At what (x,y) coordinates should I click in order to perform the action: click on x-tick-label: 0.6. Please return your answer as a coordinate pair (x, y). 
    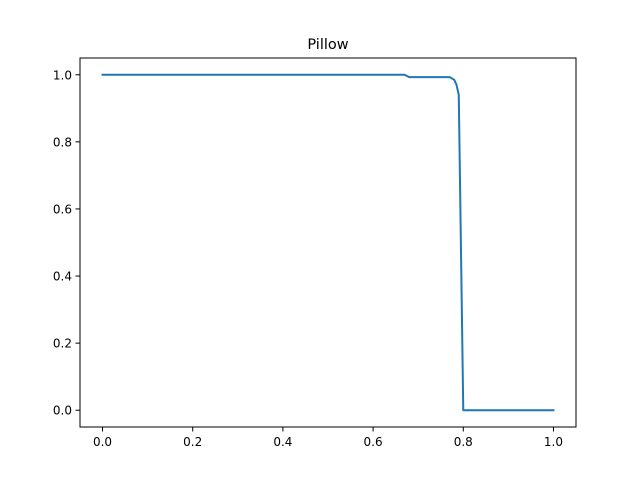
    Looking at the image, I should click on (373, 442).